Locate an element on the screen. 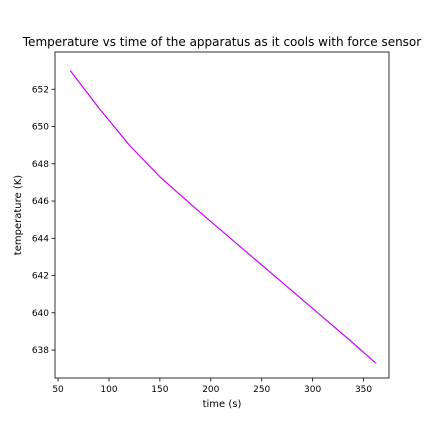 This screenshot has height=437, width=432. x-tick-label: 350 is located at coordinates (363, 390).